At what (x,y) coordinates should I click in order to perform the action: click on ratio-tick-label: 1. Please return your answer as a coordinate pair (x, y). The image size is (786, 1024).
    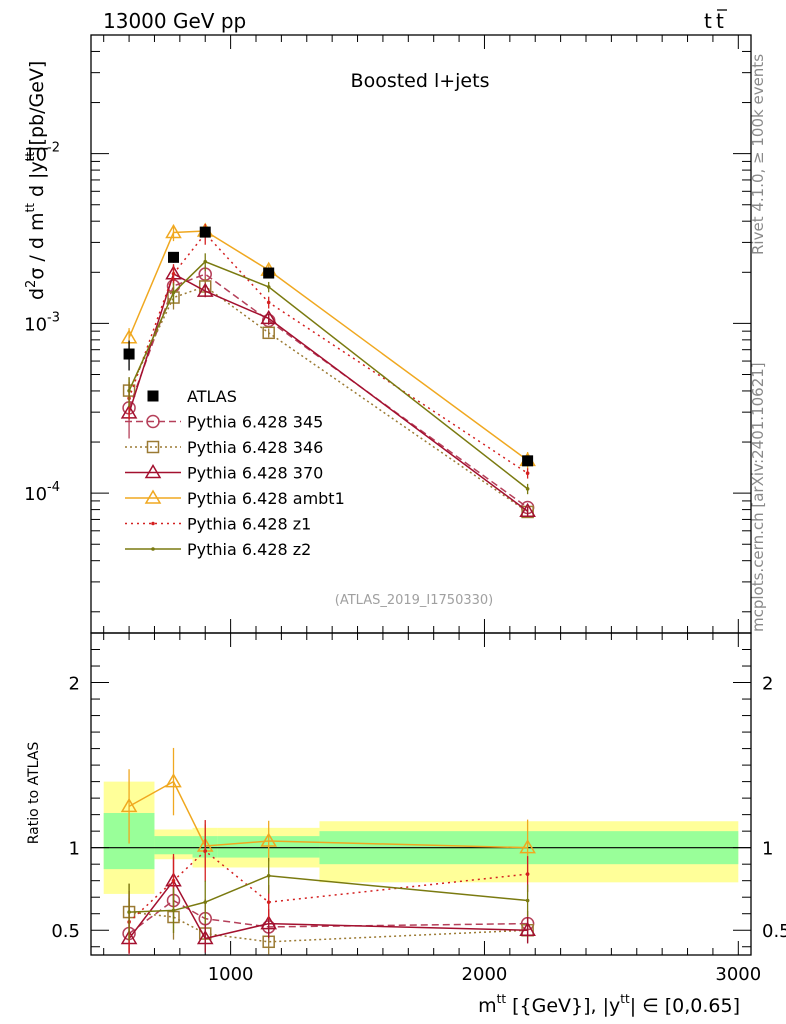
    Looking at the image, I should click on (74, 849).